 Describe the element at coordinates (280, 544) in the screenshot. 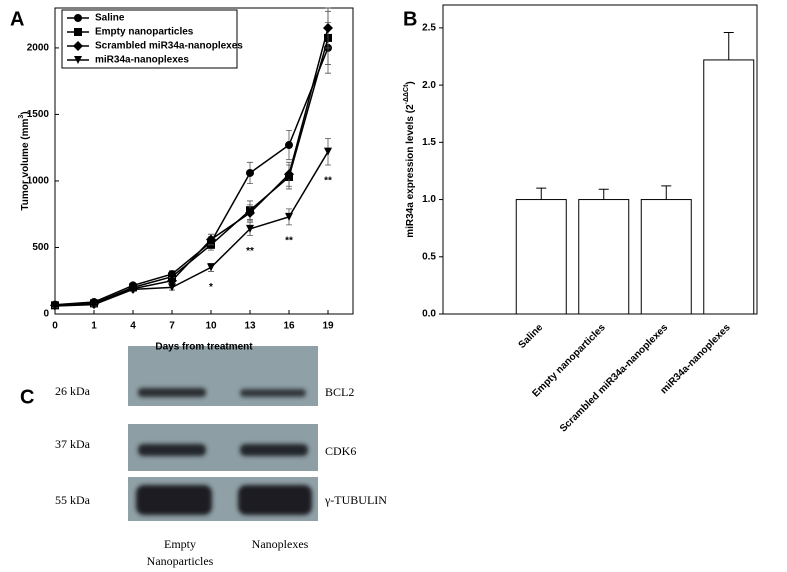

I see `lane-label: Nanoplexes` at that location.